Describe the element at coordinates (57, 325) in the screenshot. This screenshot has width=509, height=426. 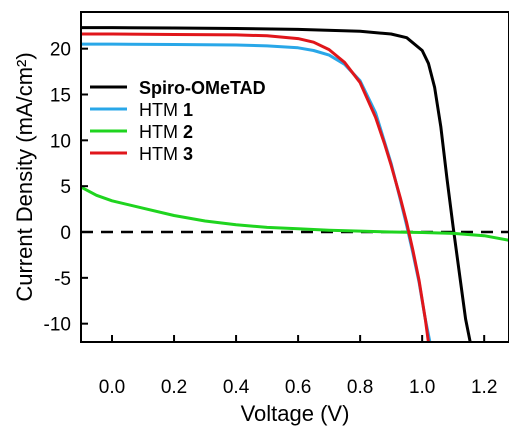
I see `y-tick-label: -10` at that location.